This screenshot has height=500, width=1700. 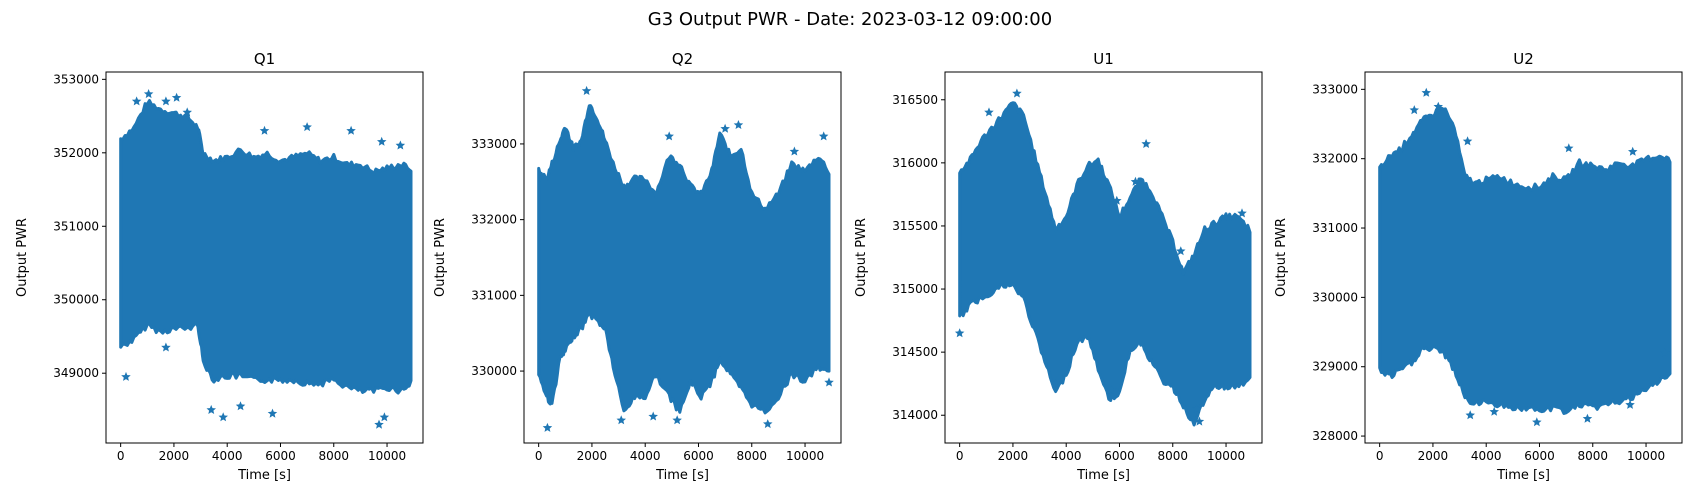 What do you see at coordinates (915, 226) in the screenshot?
I see `y-tick-label: 315500` at bounding box center [915, 226].